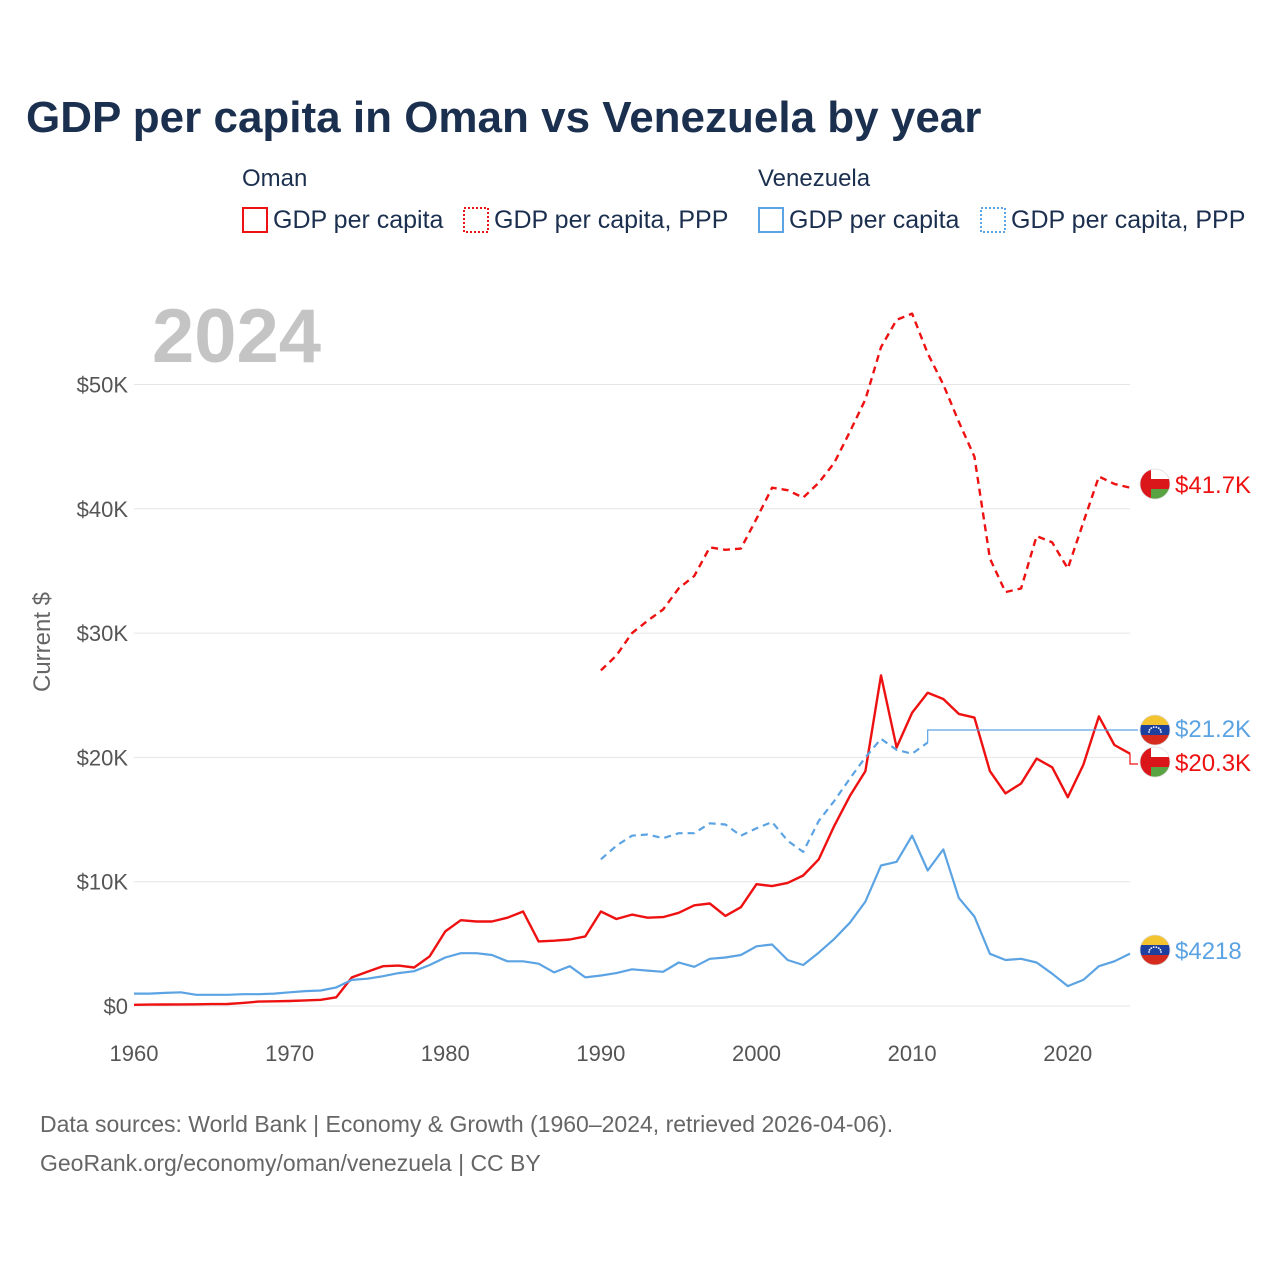 This screenshot has width=1280, height=1280. What do you see at coordinates (912, 1053) in the screenshot?
I see `x-tick-label: 2010` at bounding box center [912, 1053].